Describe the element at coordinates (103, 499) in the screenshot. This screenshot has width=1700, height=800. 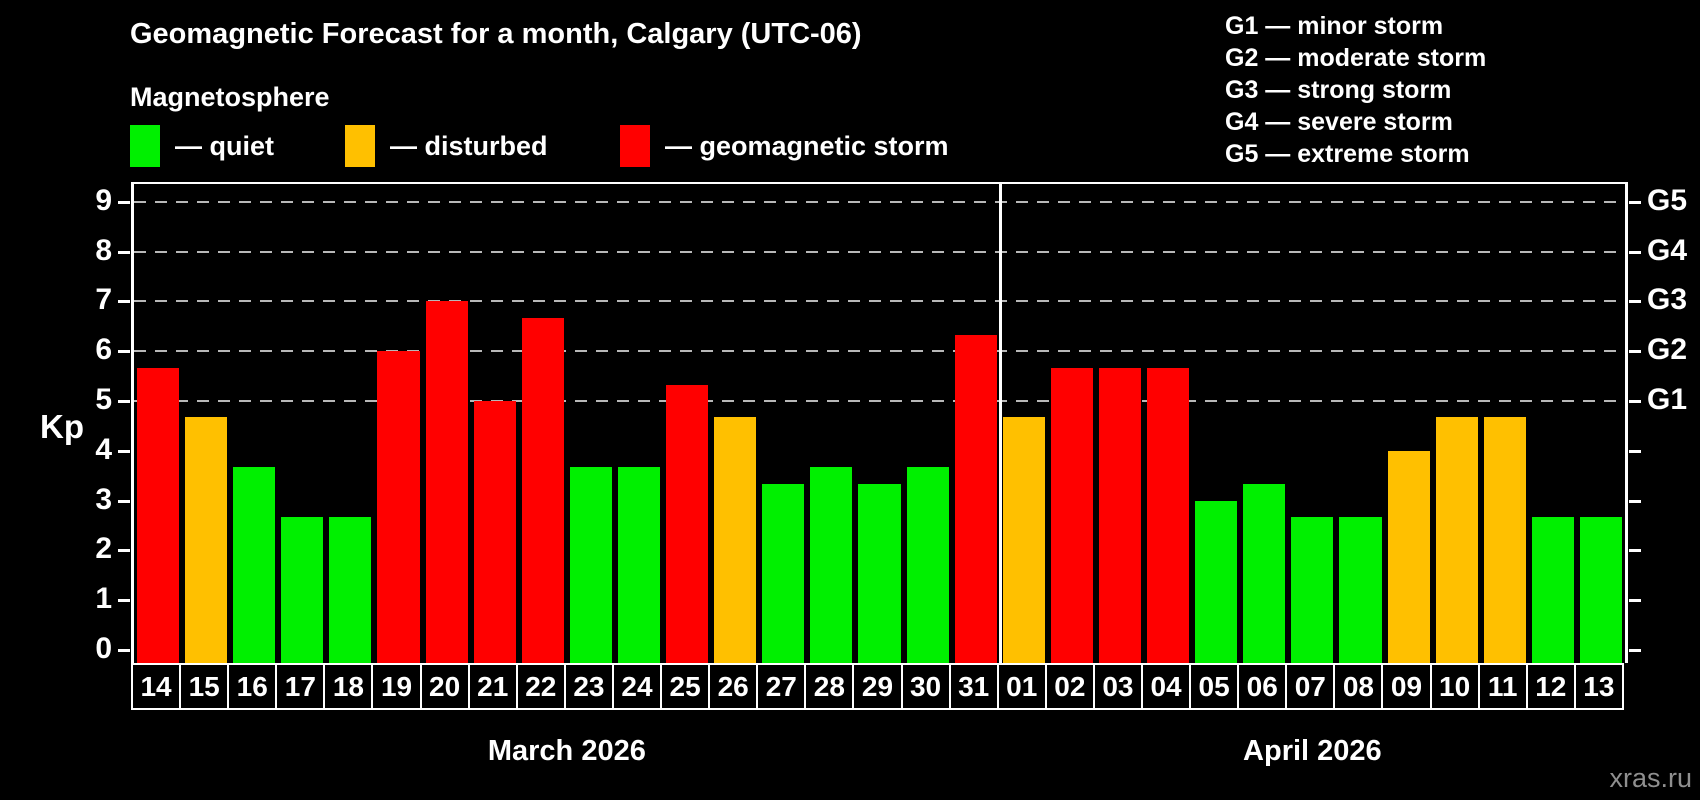
I see `y-axis-tick-label: 3` at that location.